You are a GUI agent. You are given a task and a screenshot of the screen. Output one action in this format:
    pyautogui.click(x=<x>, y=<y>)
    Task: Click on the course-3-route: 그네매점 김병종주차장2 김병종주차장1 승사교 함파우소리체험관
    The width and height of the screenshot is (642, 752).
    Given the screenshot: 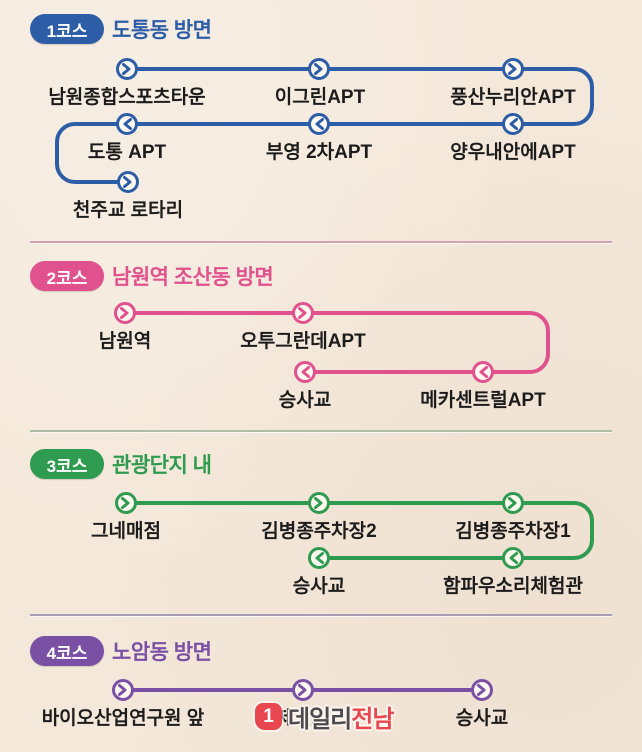 What is the action you would take?
    pyautogui.click(x=342, y=544)
    